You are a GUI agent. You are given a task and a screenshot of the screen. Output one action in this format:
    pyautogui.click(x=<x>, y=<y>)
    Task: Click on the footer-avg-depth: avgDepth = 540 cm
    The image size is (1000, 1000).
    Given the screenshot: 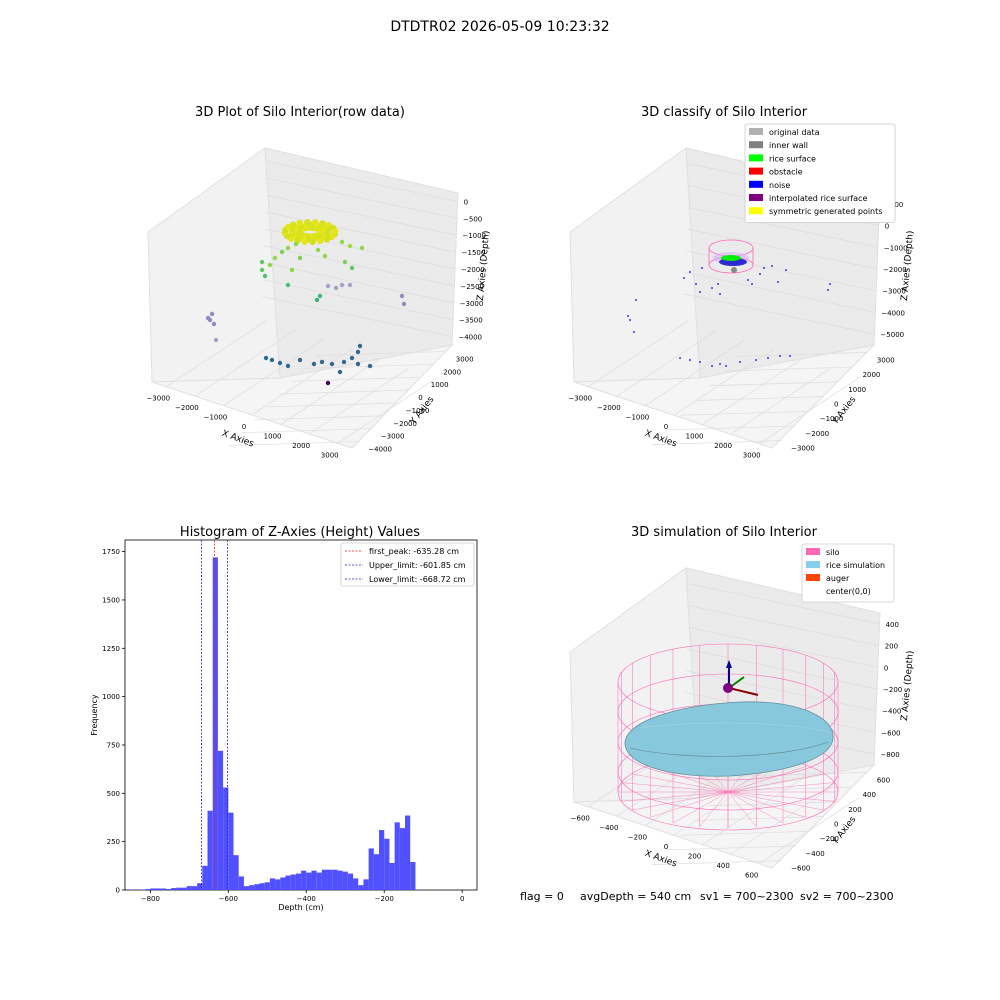 What is the action you would take?
    pyautogui.click(x=635, y=896)
    